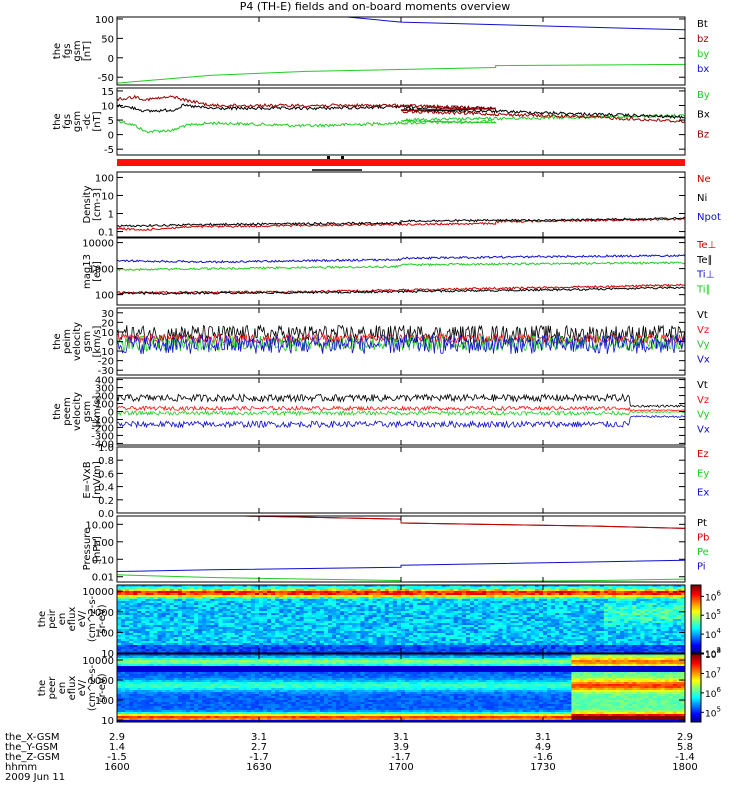 Image resolution: width=750 pixels, height=800 pixels. I want to click on footer-value: 2.9, so click(685, 737).